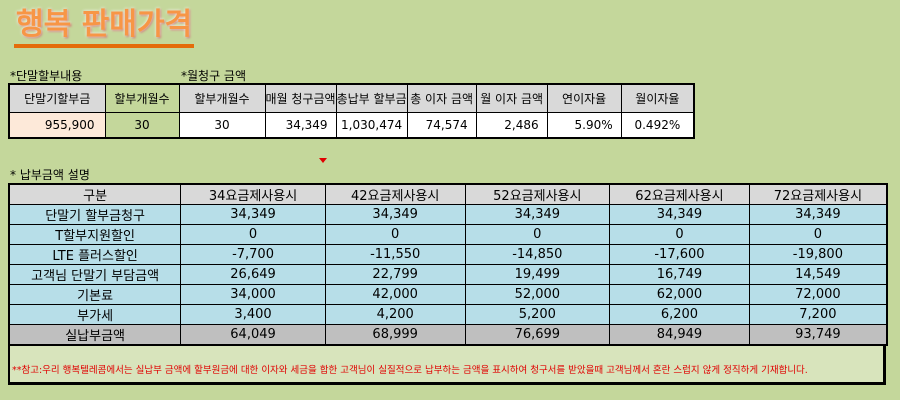 The height and width of the screenshot is (400, 900). What do you see at coordinates (395, 314) in the screenshot?
I see `cell-value: 4,200` at bounding box center [395, 314].